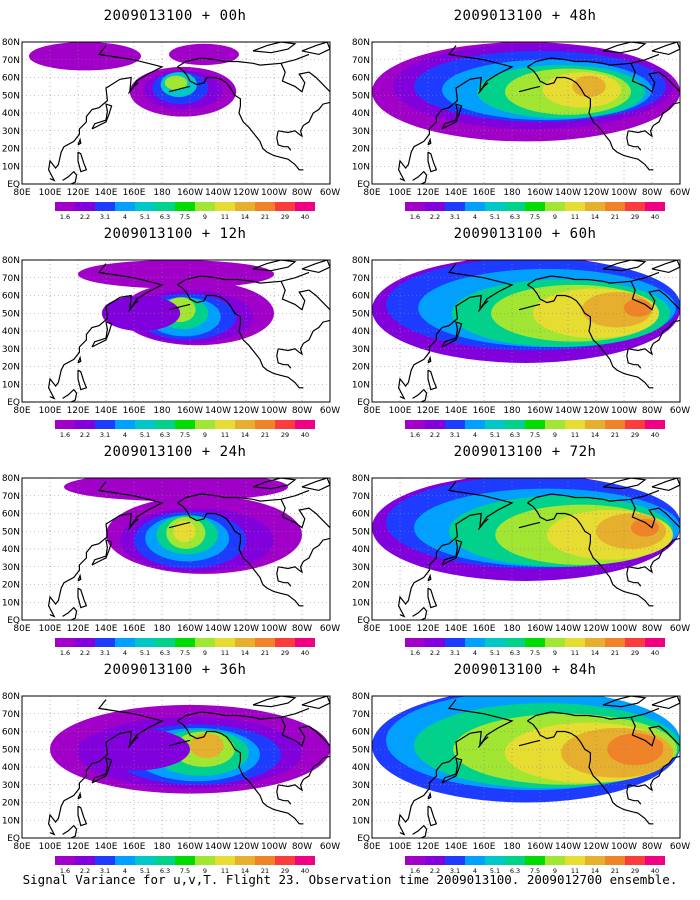 This screenshot has width=700, height=900. What do you see at coordinates (526, 331) in the screenshot?
I see `map-frame` at bounding box center [526, 331].